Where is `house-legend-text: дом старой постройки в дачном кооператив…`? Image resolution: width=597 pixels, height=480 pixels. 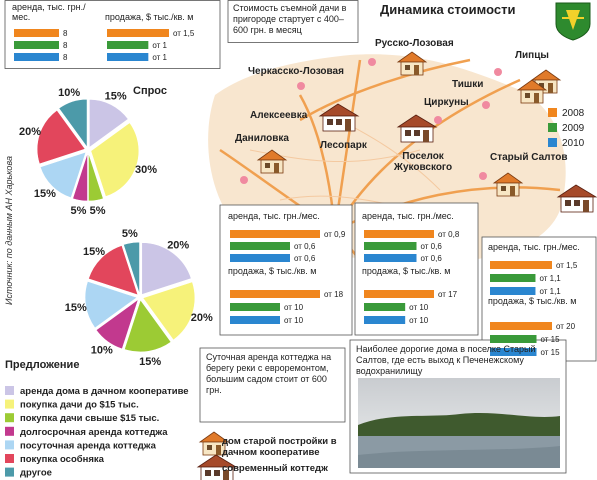
house-legend-text: дом старой постройки в дачном кооператив… is located at coordinates (279, 447).